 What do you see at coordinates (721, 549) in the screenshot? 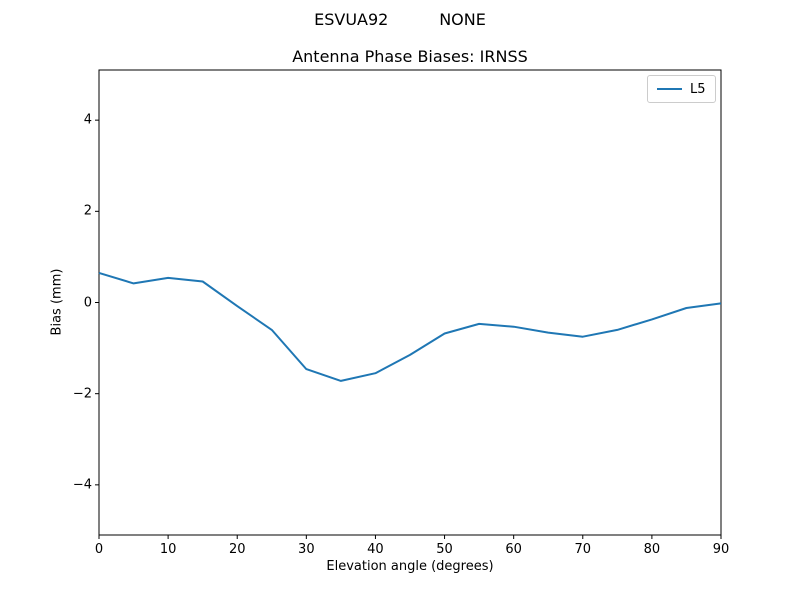
I see `x-tick-label: 90` at bounding box center [721, 549].